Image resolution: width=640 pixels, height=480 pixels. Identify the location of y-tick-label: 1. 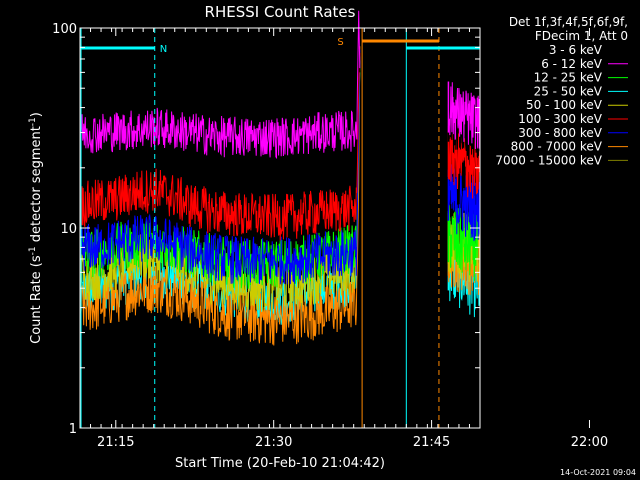
(73, 429).